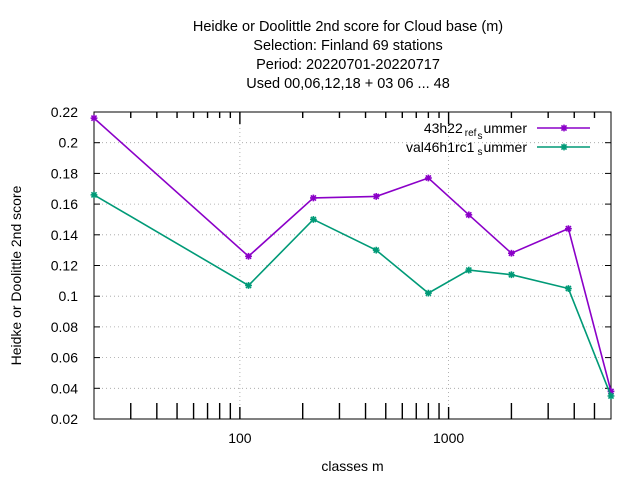  Describe the element at coordinates (64, 204) in the screenshot. I see `y-tick-label: 0.16` at that location.